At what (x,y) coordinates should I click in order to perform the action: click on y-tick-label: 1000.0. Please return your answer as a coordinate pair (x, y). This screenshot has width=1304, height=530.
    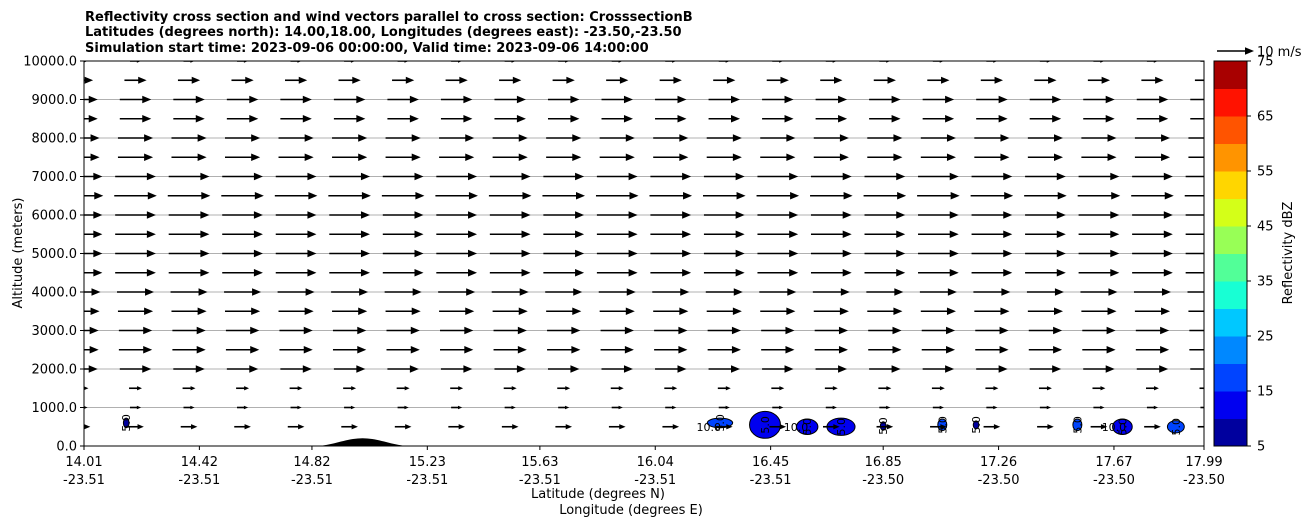
    Looking at the image, I should click on (55, 408).